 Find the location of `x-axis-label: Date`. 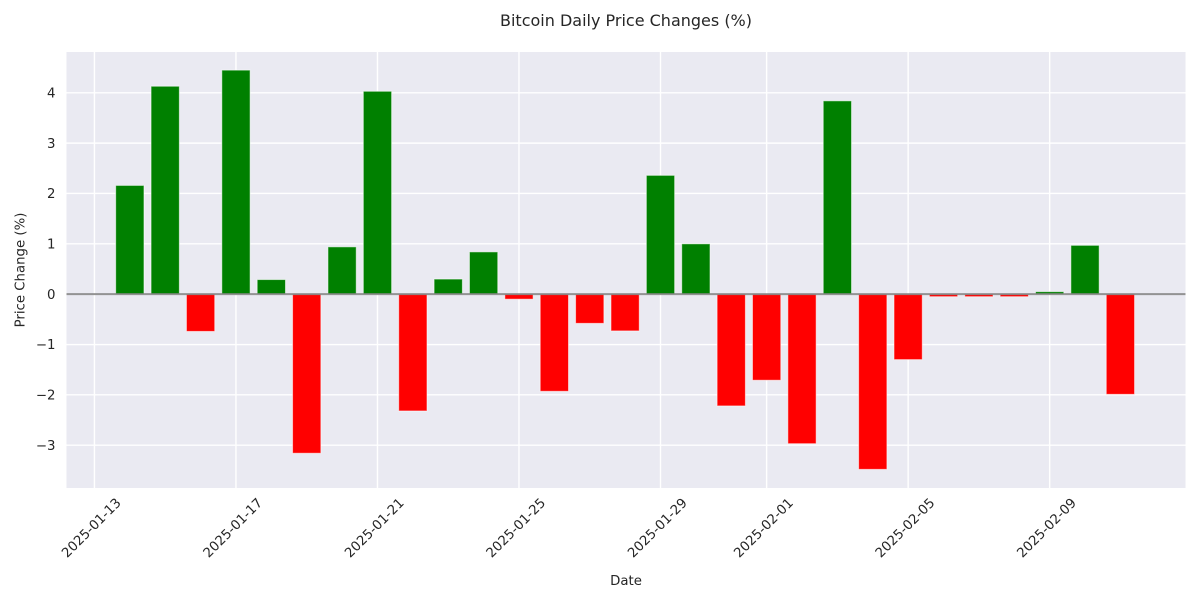

x-axis-label: Date is located at coordinates (626, 581).